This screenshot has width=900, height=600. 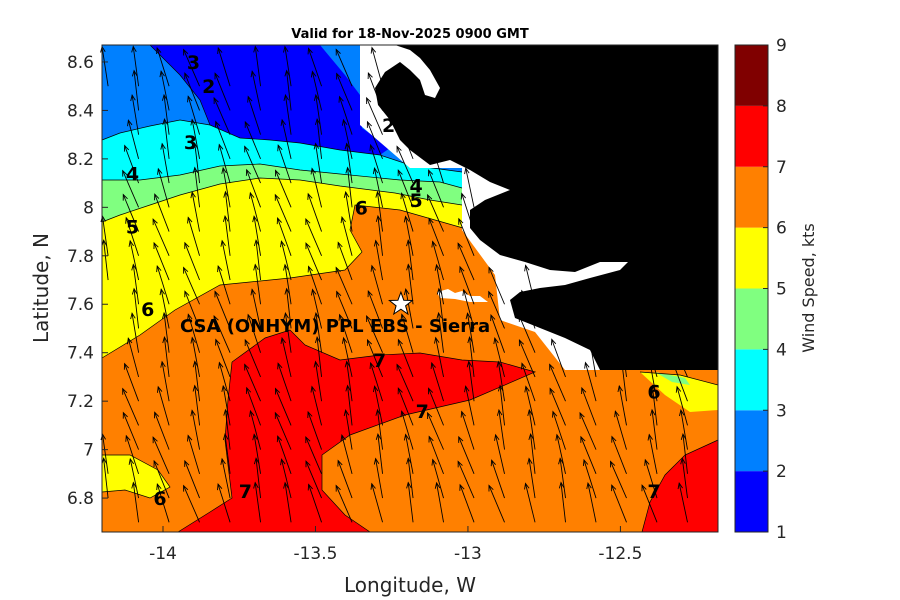 What do you see at coordinates (80, 257) in the screenshot?
I see `y-tick-label: 7.8` at bounding box center [80, 257].